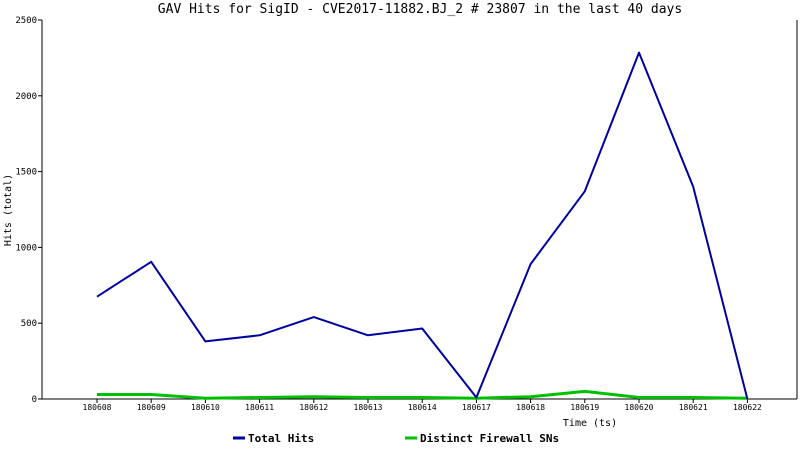 The image size is (800, 450). Describe the element at coordinates (26, 248) in the screenshot. I see `y-tick-label: 1000` at that location.